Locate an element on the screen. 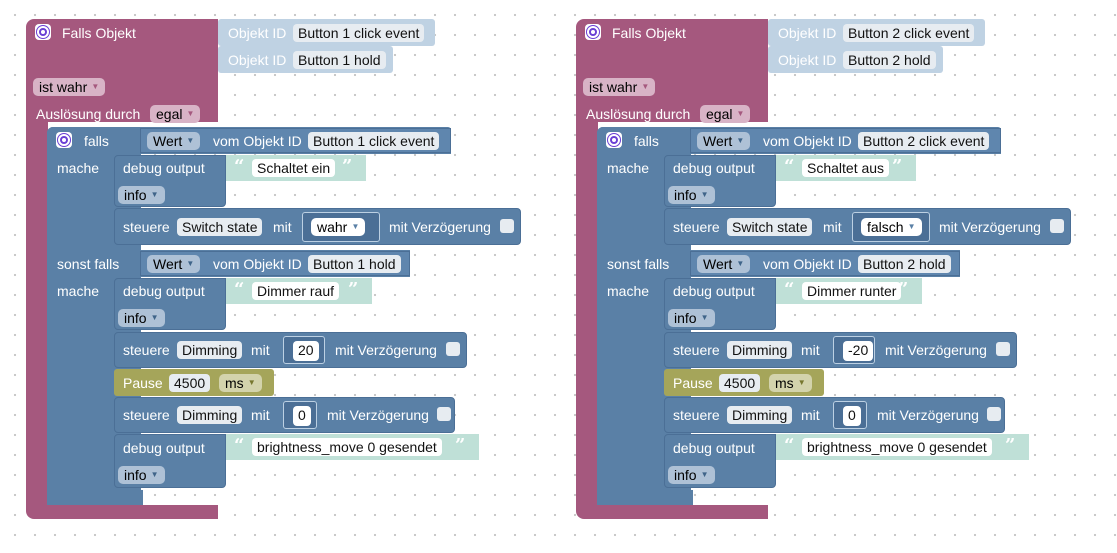 This screenshot has height=553, width=1117. debug-text-field-2: Dimmer runter is located at coordinates (852, 291).